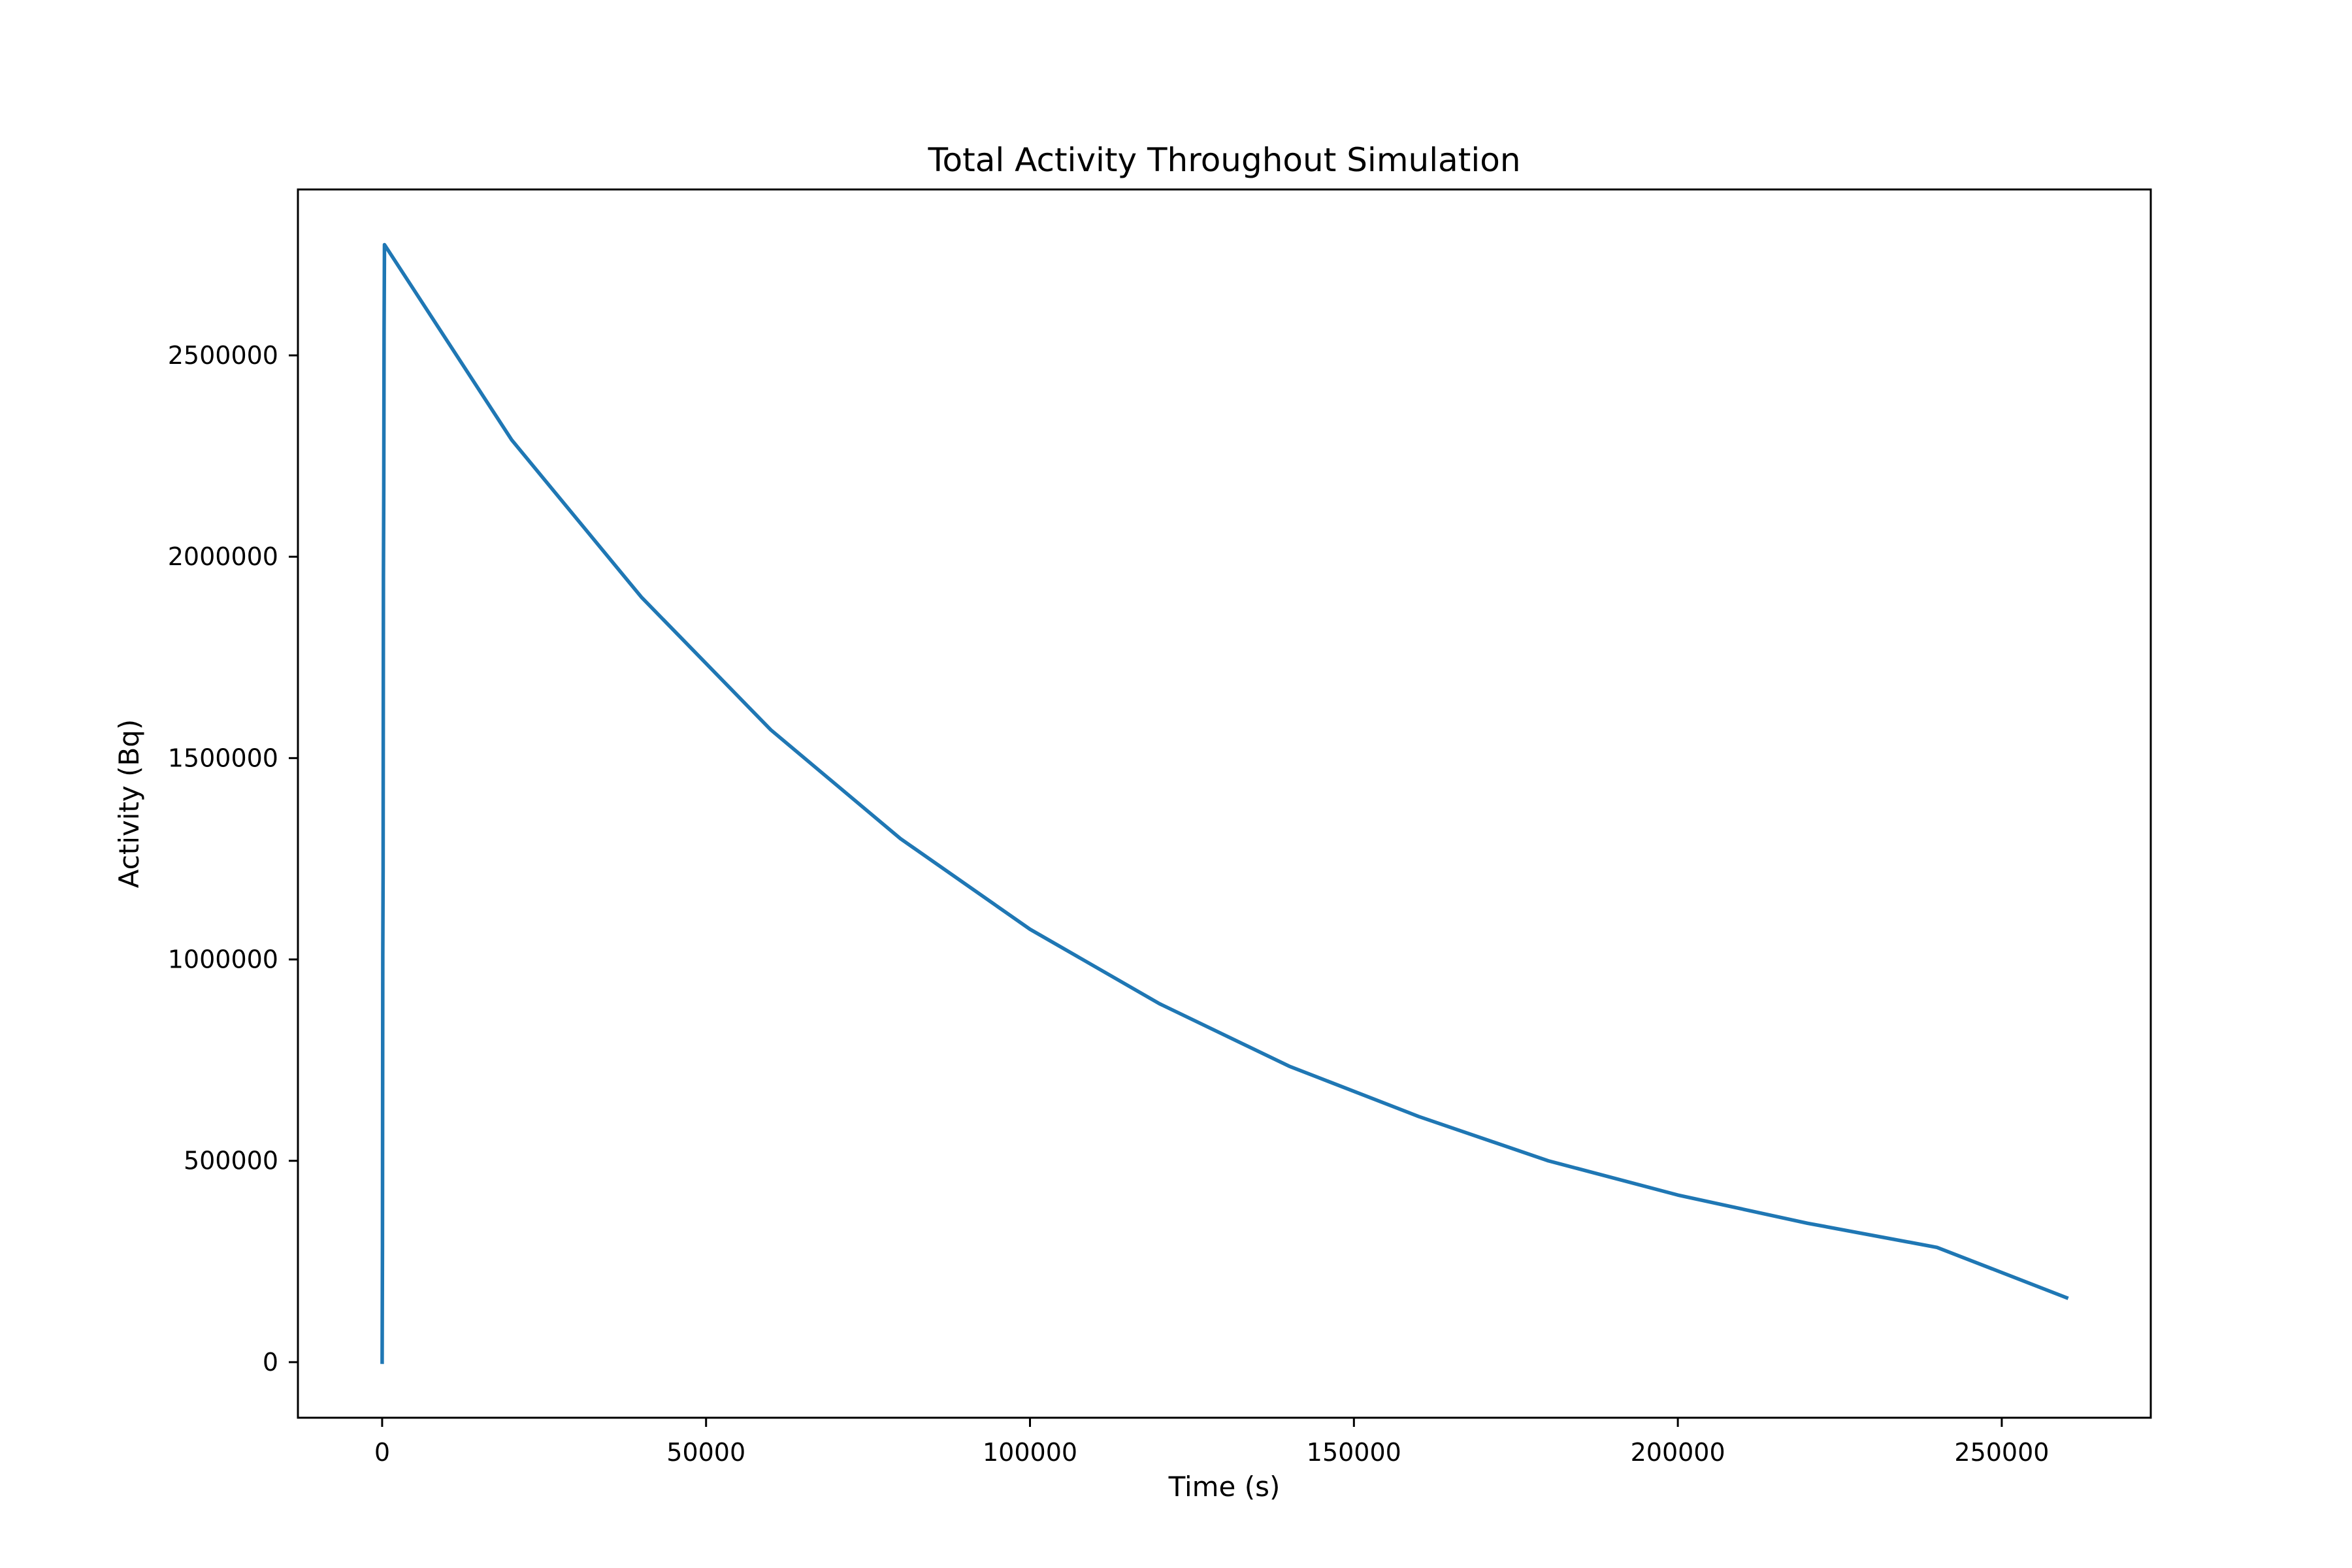 The width and height of the screenshot is (2352, 1568). I want to click on chart-title: Total Activity Throughout Simulation, so click(1223, 160).